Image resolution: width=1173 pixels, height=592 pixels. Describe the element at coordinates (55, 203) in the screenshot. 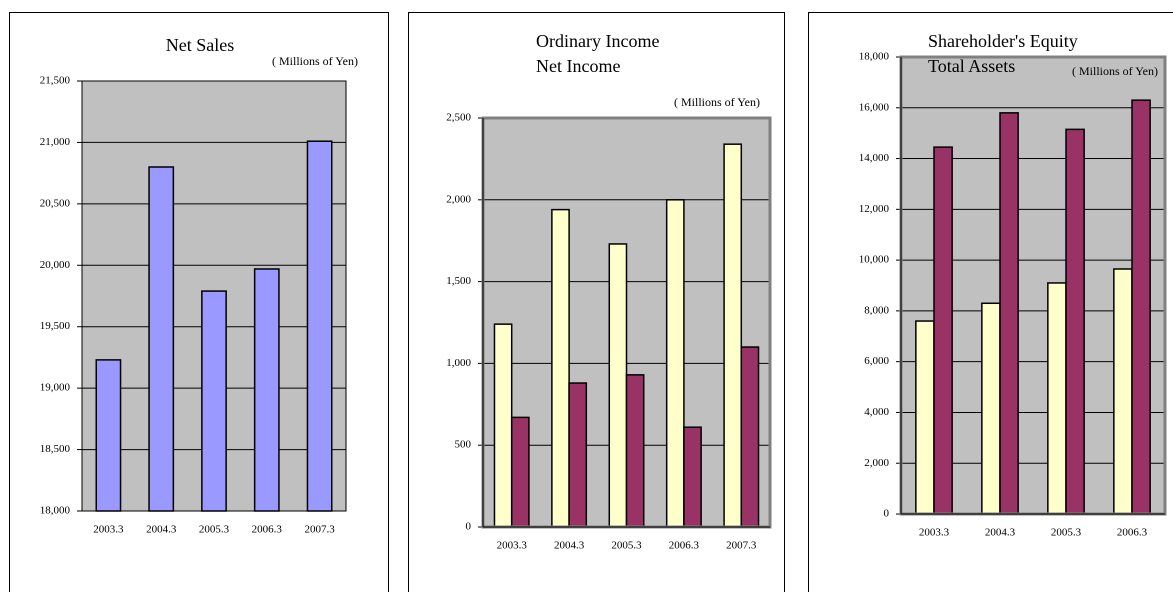

I see `y-tick-label: 20,500` at that location.